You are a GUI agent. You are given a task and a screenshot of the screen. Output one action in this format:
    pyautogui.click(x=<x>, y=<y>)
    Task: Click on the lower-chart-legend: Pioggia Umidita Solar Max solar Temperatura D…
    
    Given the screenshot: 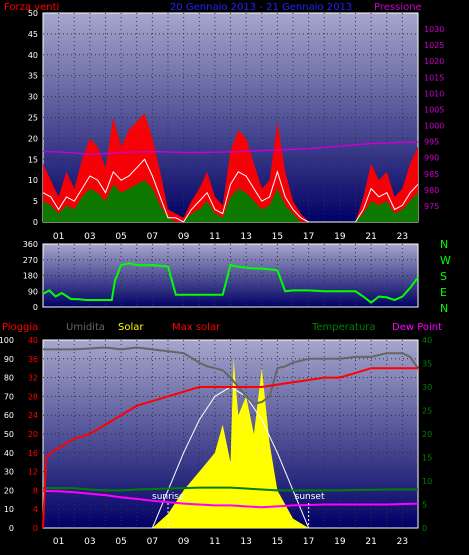 What is the action you would take?
    pyautogui.click(x=222, y=327)
    